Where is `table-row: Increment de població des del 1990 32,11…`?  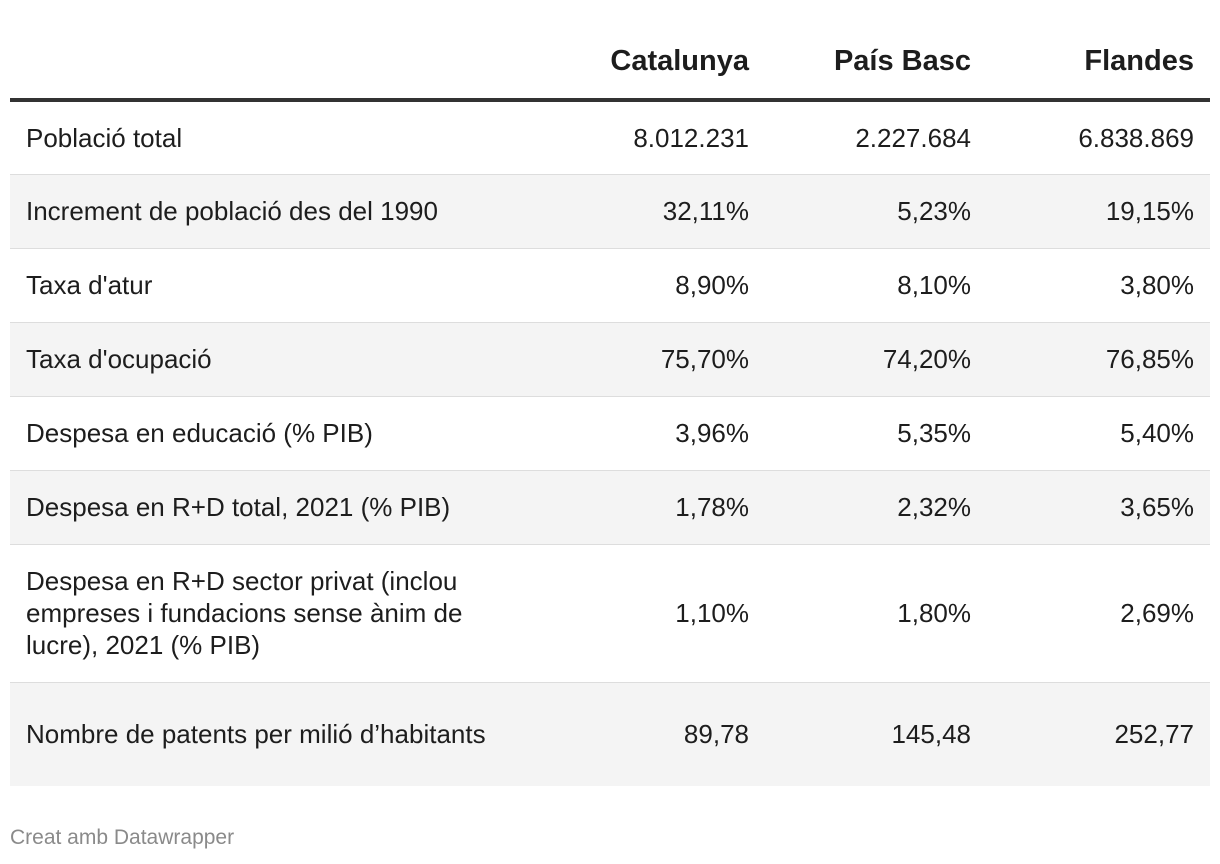 table-row: Increment de població des del 1990 32,11… is located at coordinates (610, 211).